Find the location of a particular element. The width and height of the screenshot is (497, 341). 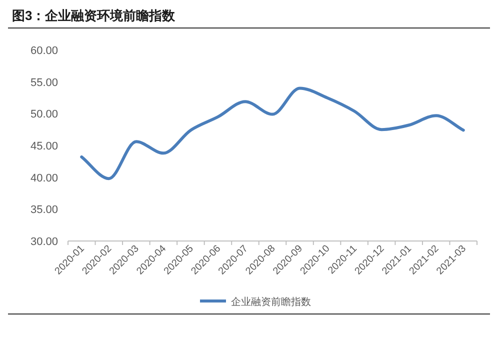

y-tick-label: 40.00 is located at coordinates (44, 178).